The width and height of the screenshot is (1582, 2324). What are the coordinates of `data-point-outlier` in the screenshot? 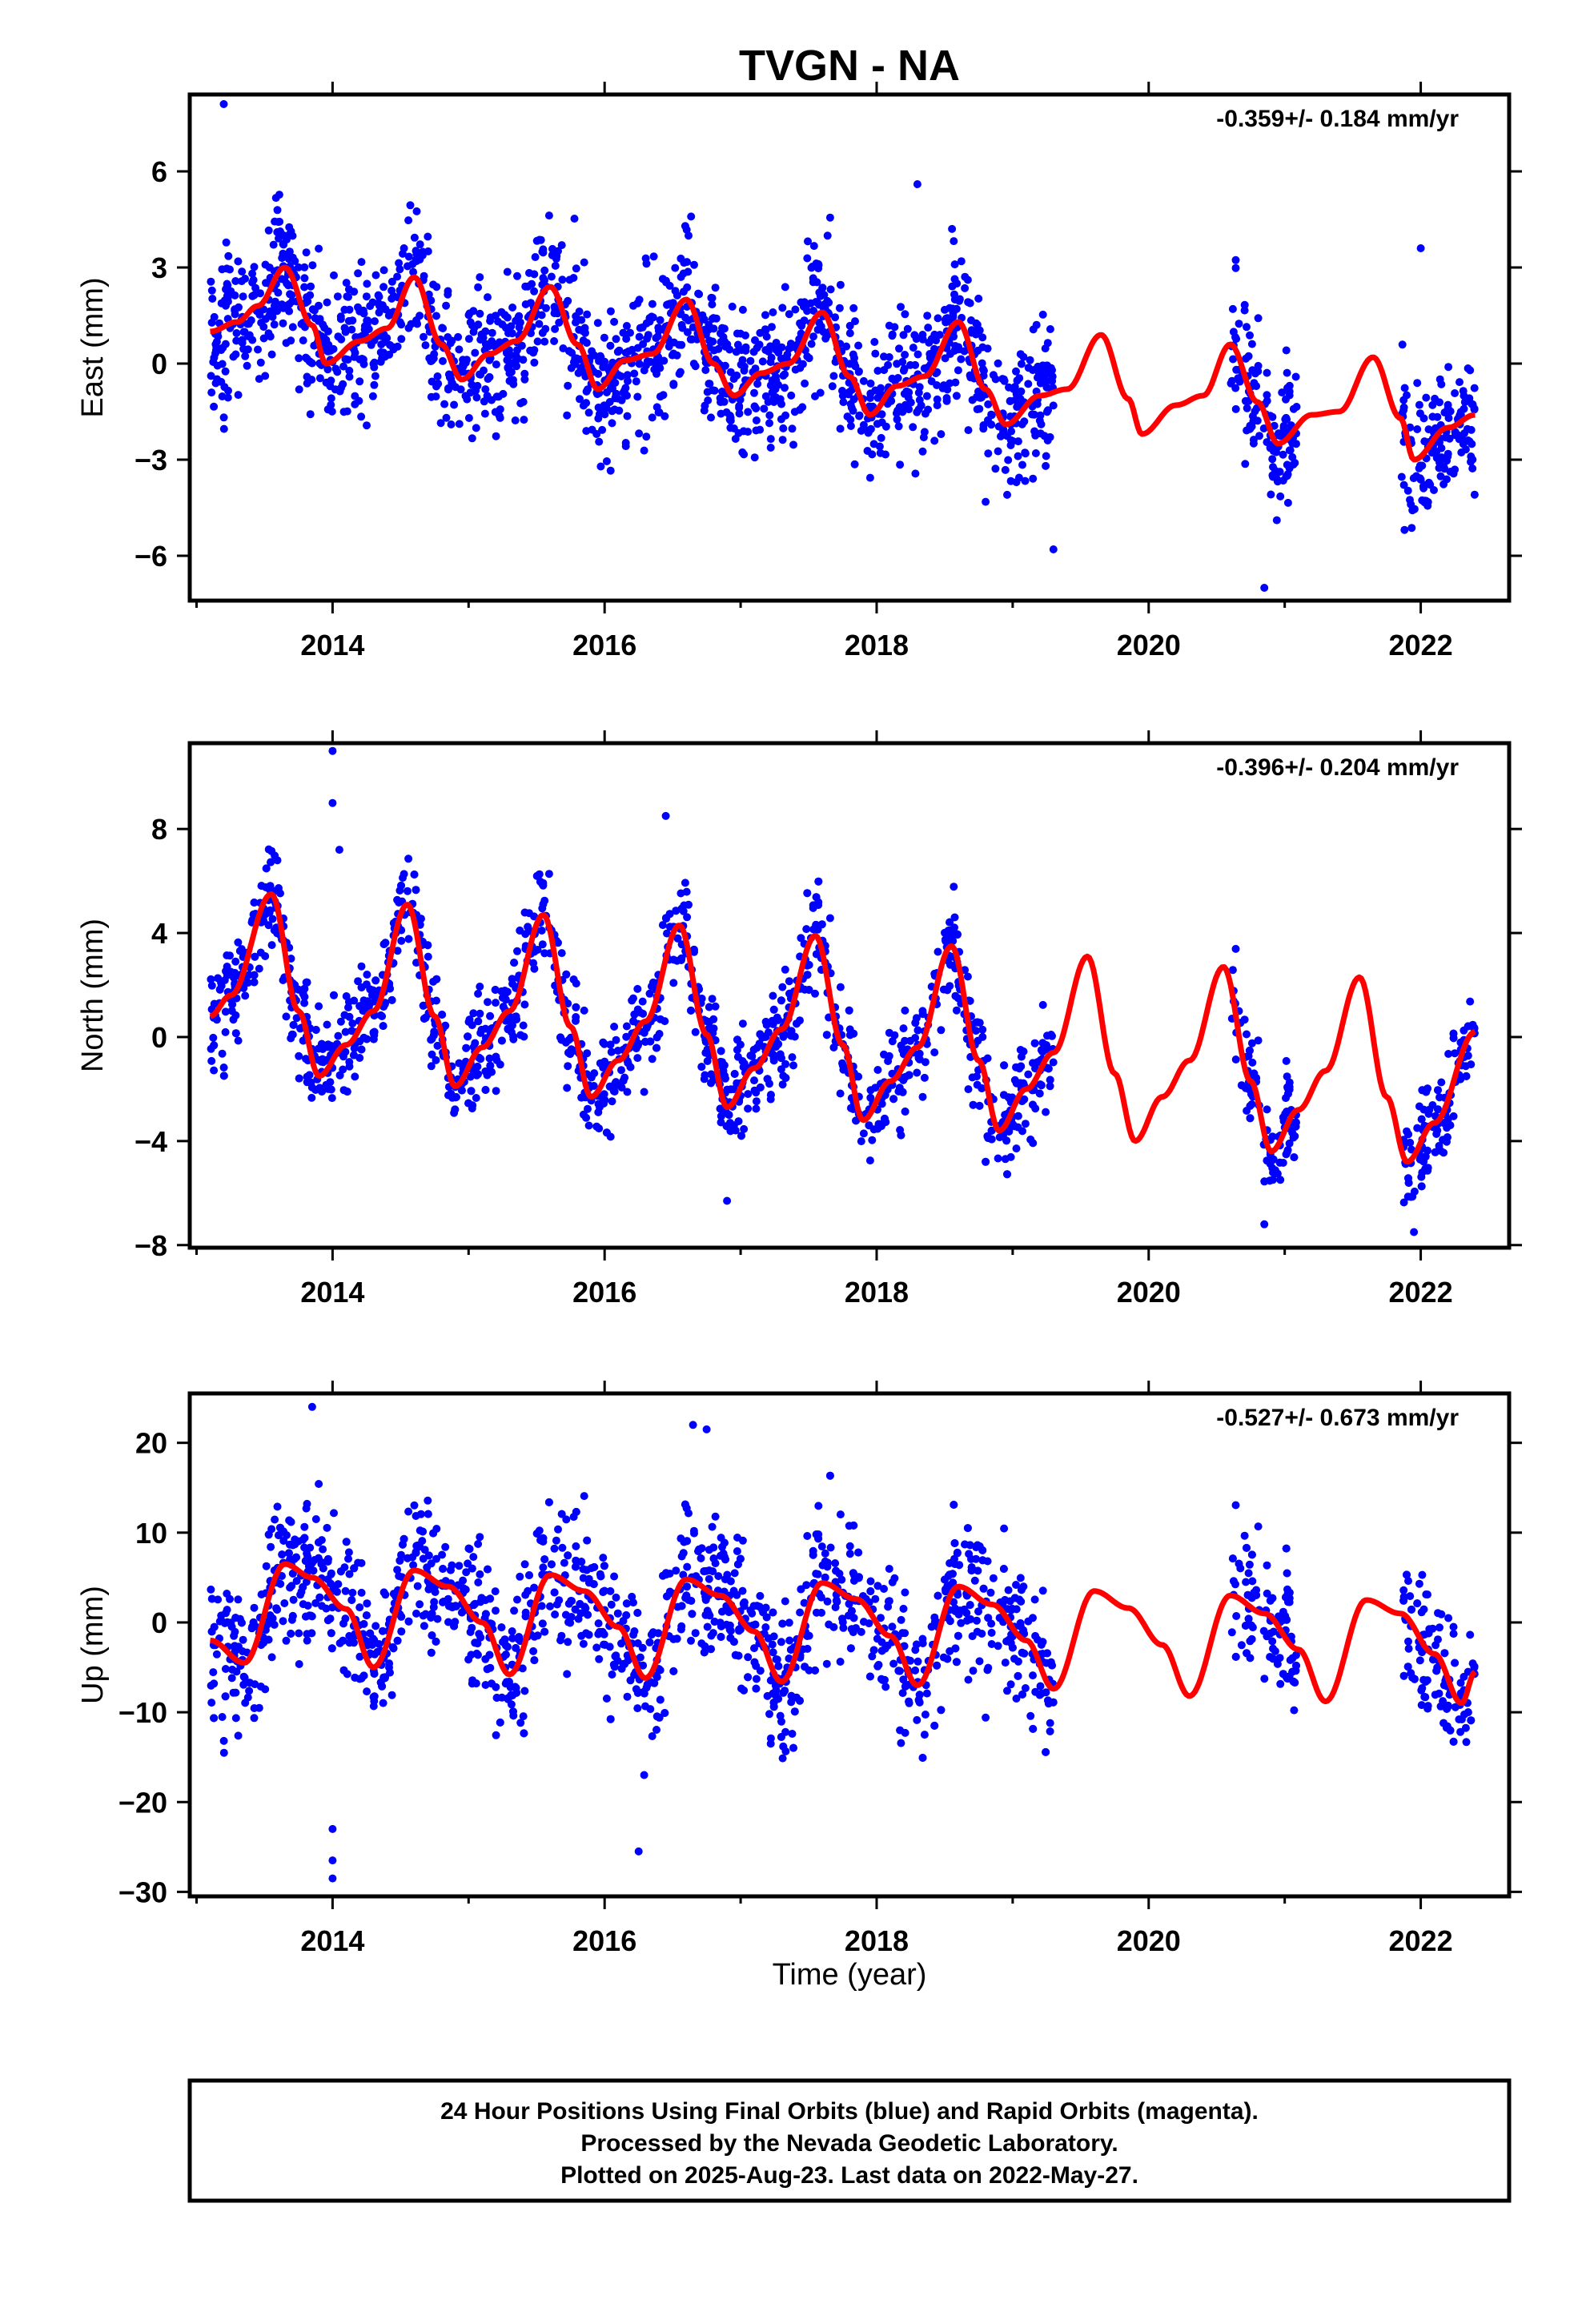 It's located at (1414, 1232).